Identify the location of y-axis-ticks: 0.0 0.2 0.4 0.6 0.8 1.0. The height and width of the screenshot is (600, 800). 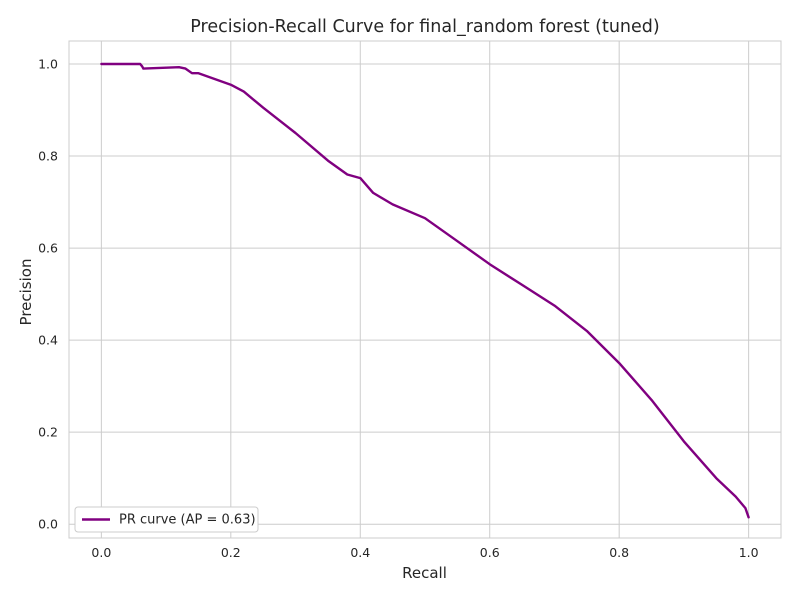
(48, 294).